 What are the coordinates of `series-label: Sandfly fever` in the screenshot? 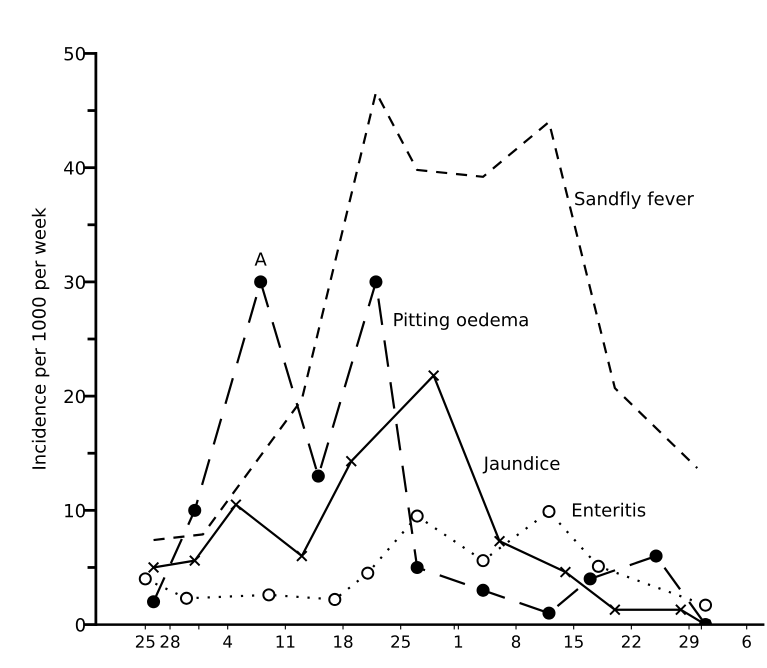 It's located at (634, 200).